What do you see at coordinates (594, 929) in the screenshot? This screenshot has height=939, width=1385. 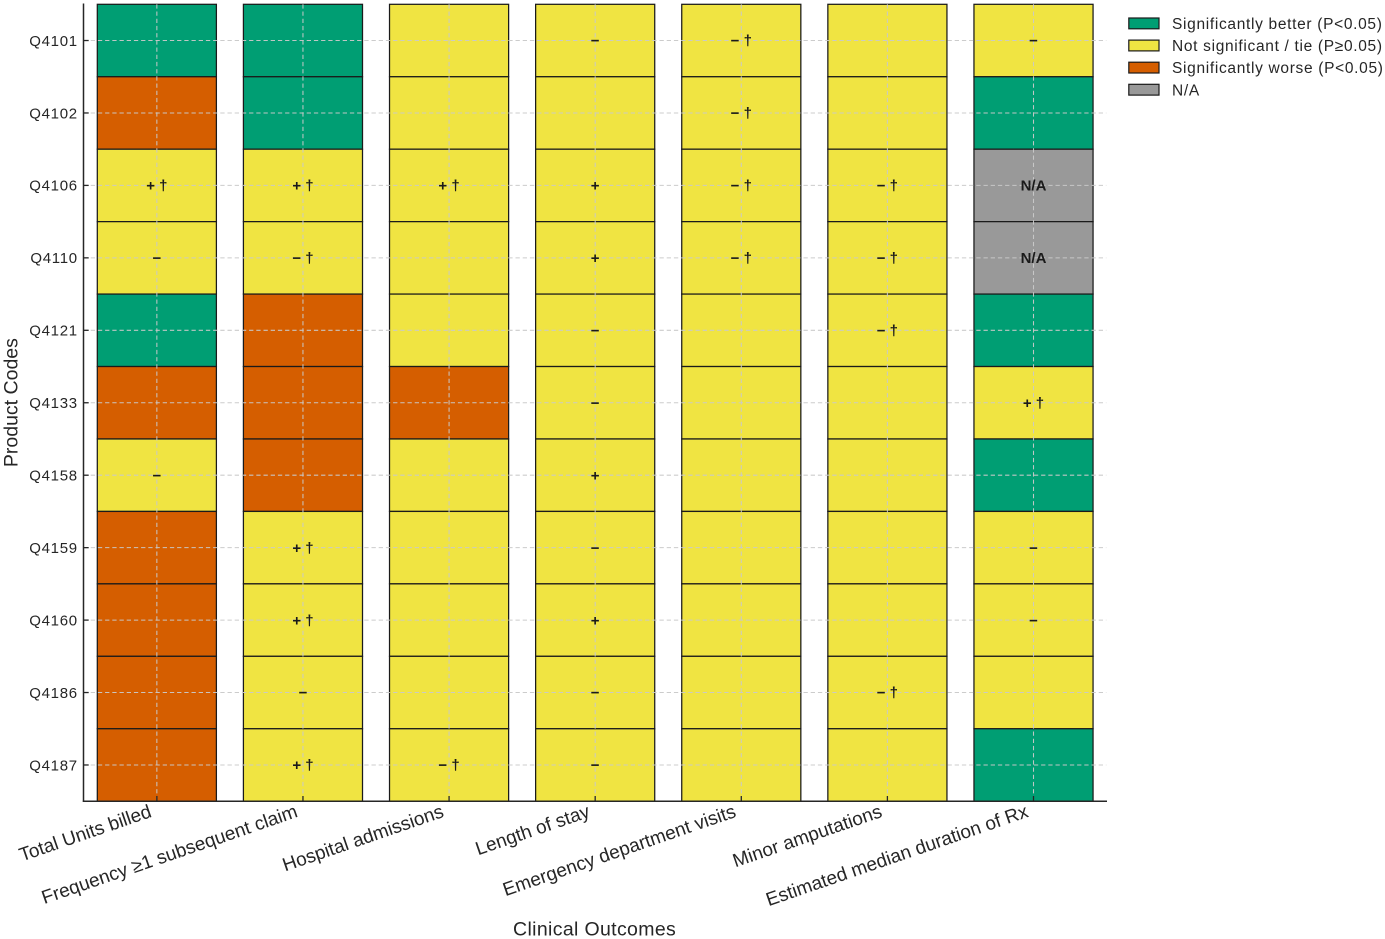 I see `svg-text: Clinical Outcomes` at bounding box center [594, 929].